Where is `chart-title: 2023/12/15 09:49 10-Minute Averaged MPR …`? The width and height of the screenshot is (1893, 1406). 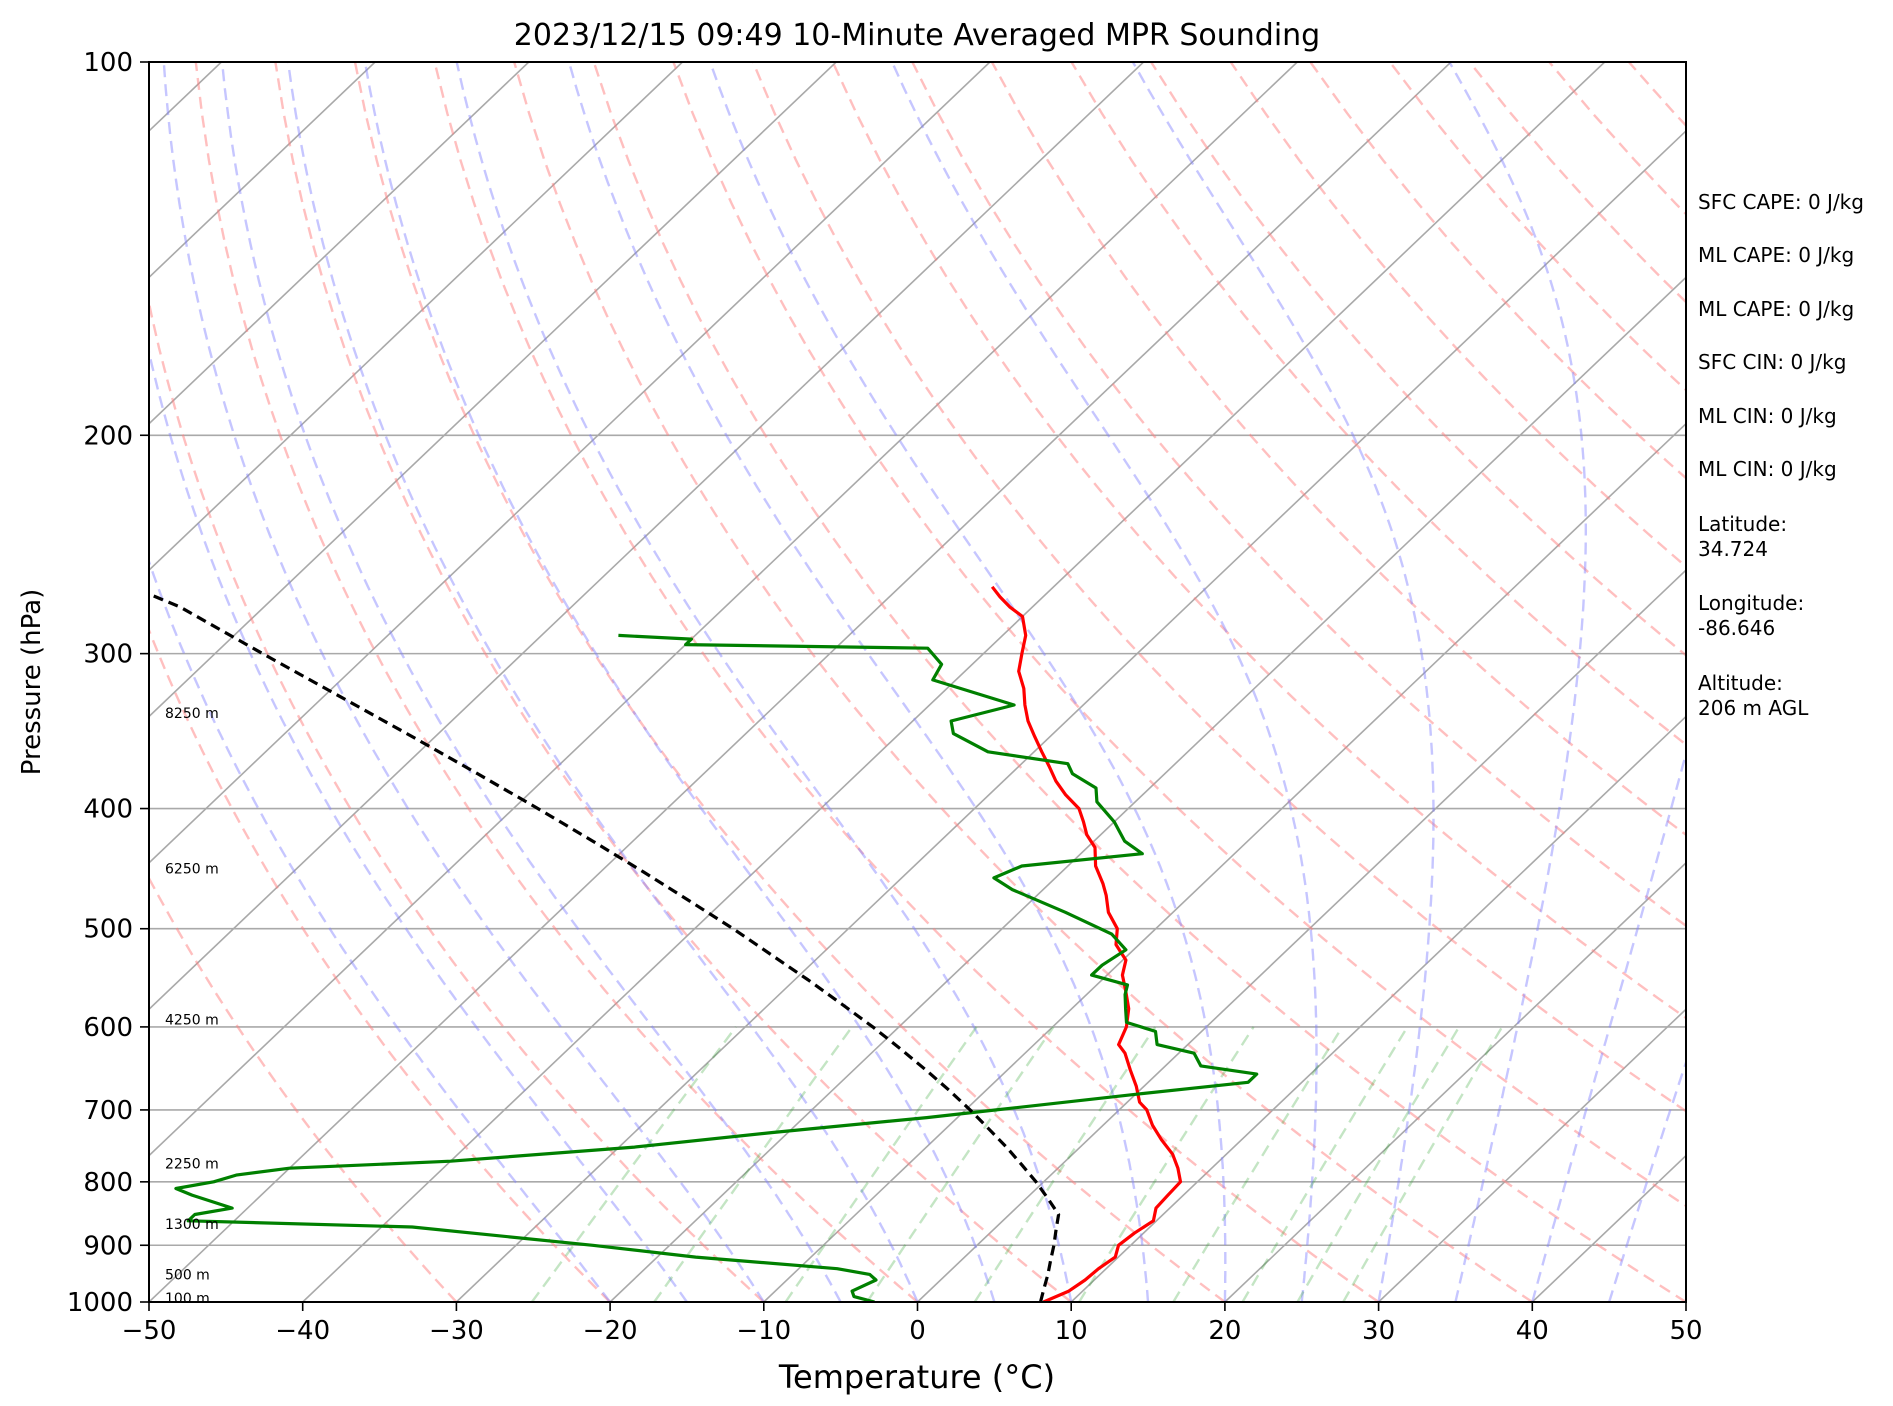 chart-title: 2023/12/15 09:49 10-Minute Averaged MPR … is located at coordinates (917, 35).